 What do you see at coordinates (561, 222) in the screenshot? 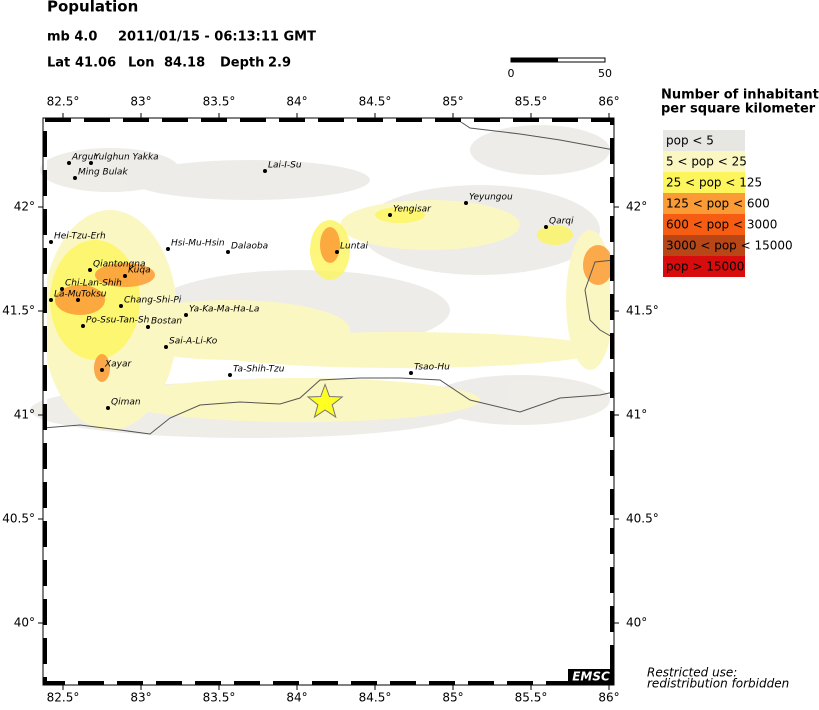
I see `place-label: Qarqi` at bounding box center [561, 222].